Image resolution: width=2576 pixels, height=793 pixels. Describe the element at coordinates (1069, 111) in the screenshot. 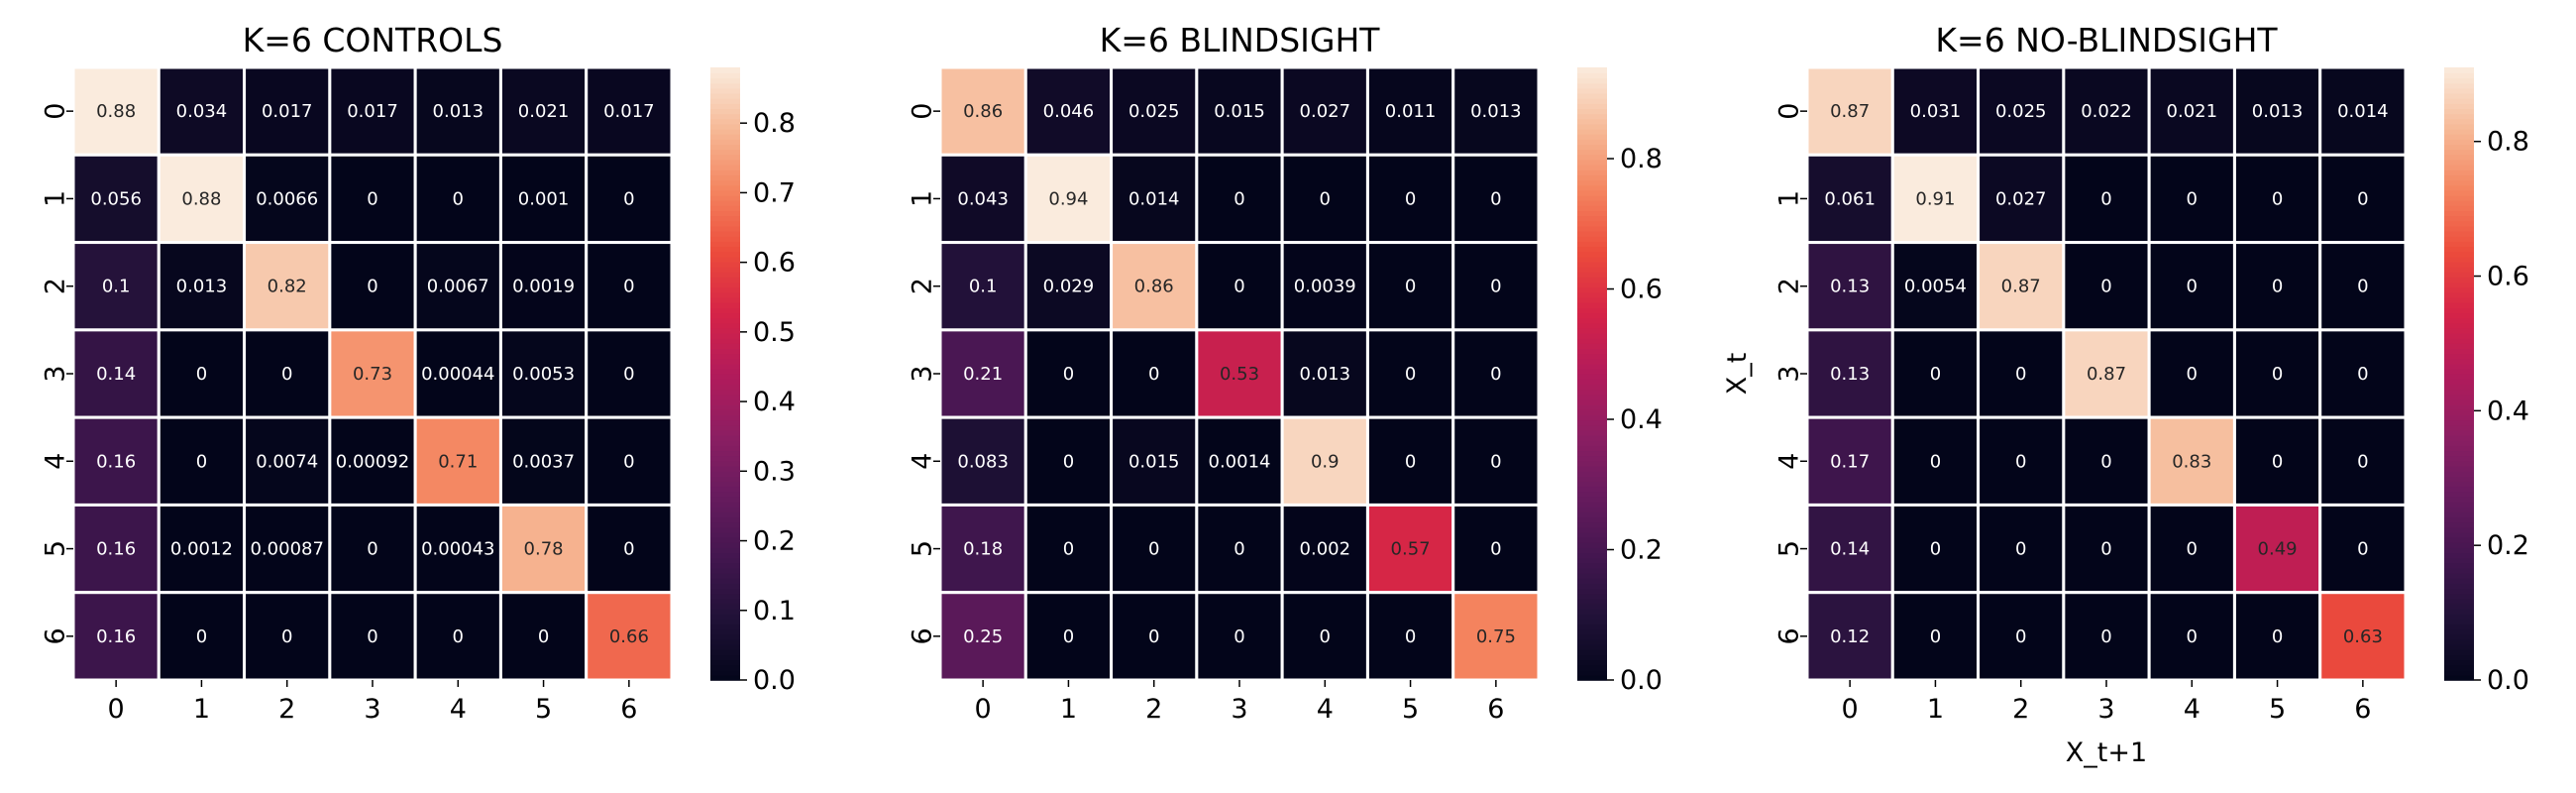

I see `cell-value-label: 0.046` at that location.